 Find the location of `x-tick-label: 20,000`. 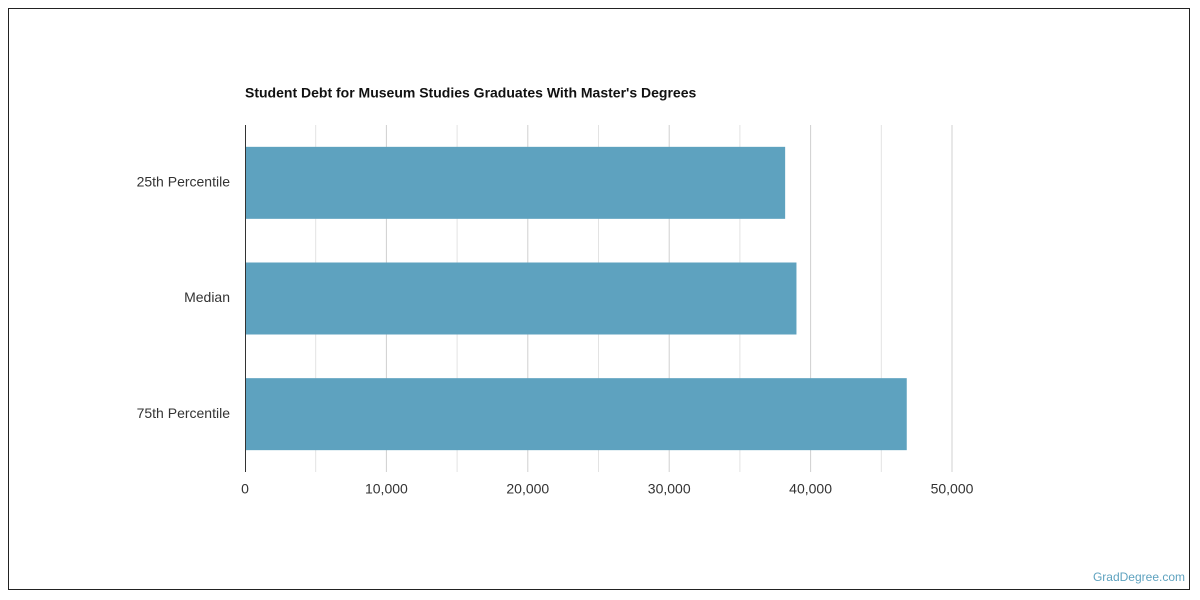

x-tick-label: 20,000 is located at coordinates (527, 489).